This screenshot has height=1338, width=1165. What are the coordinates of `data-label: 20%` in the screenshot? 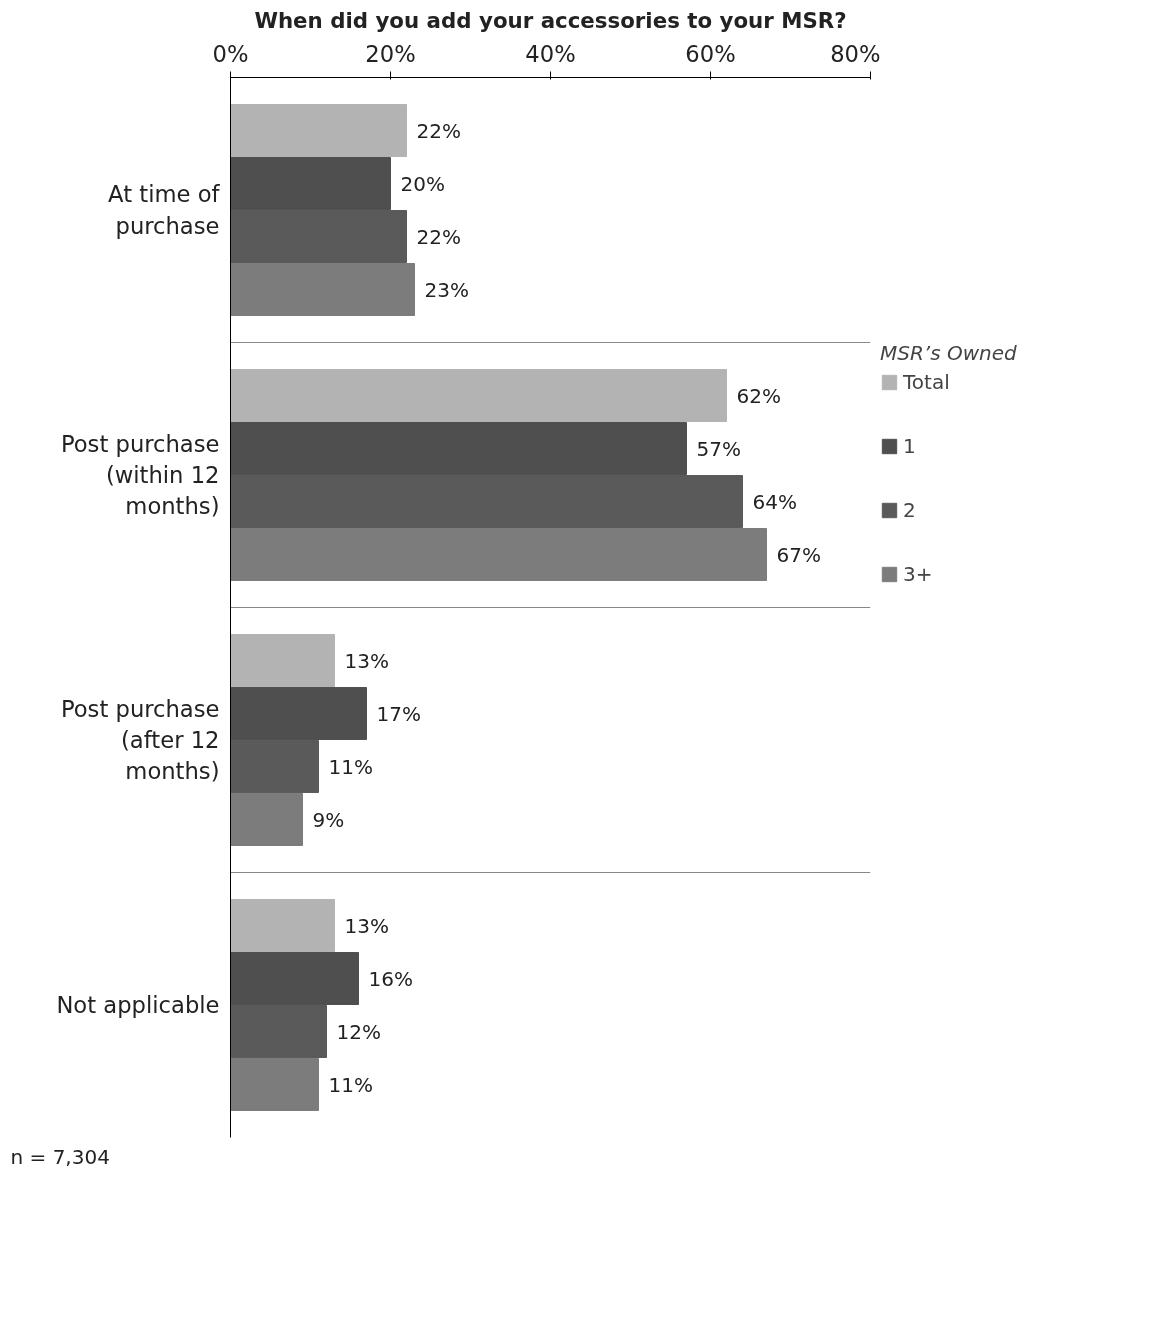 It's located at (422, 183).